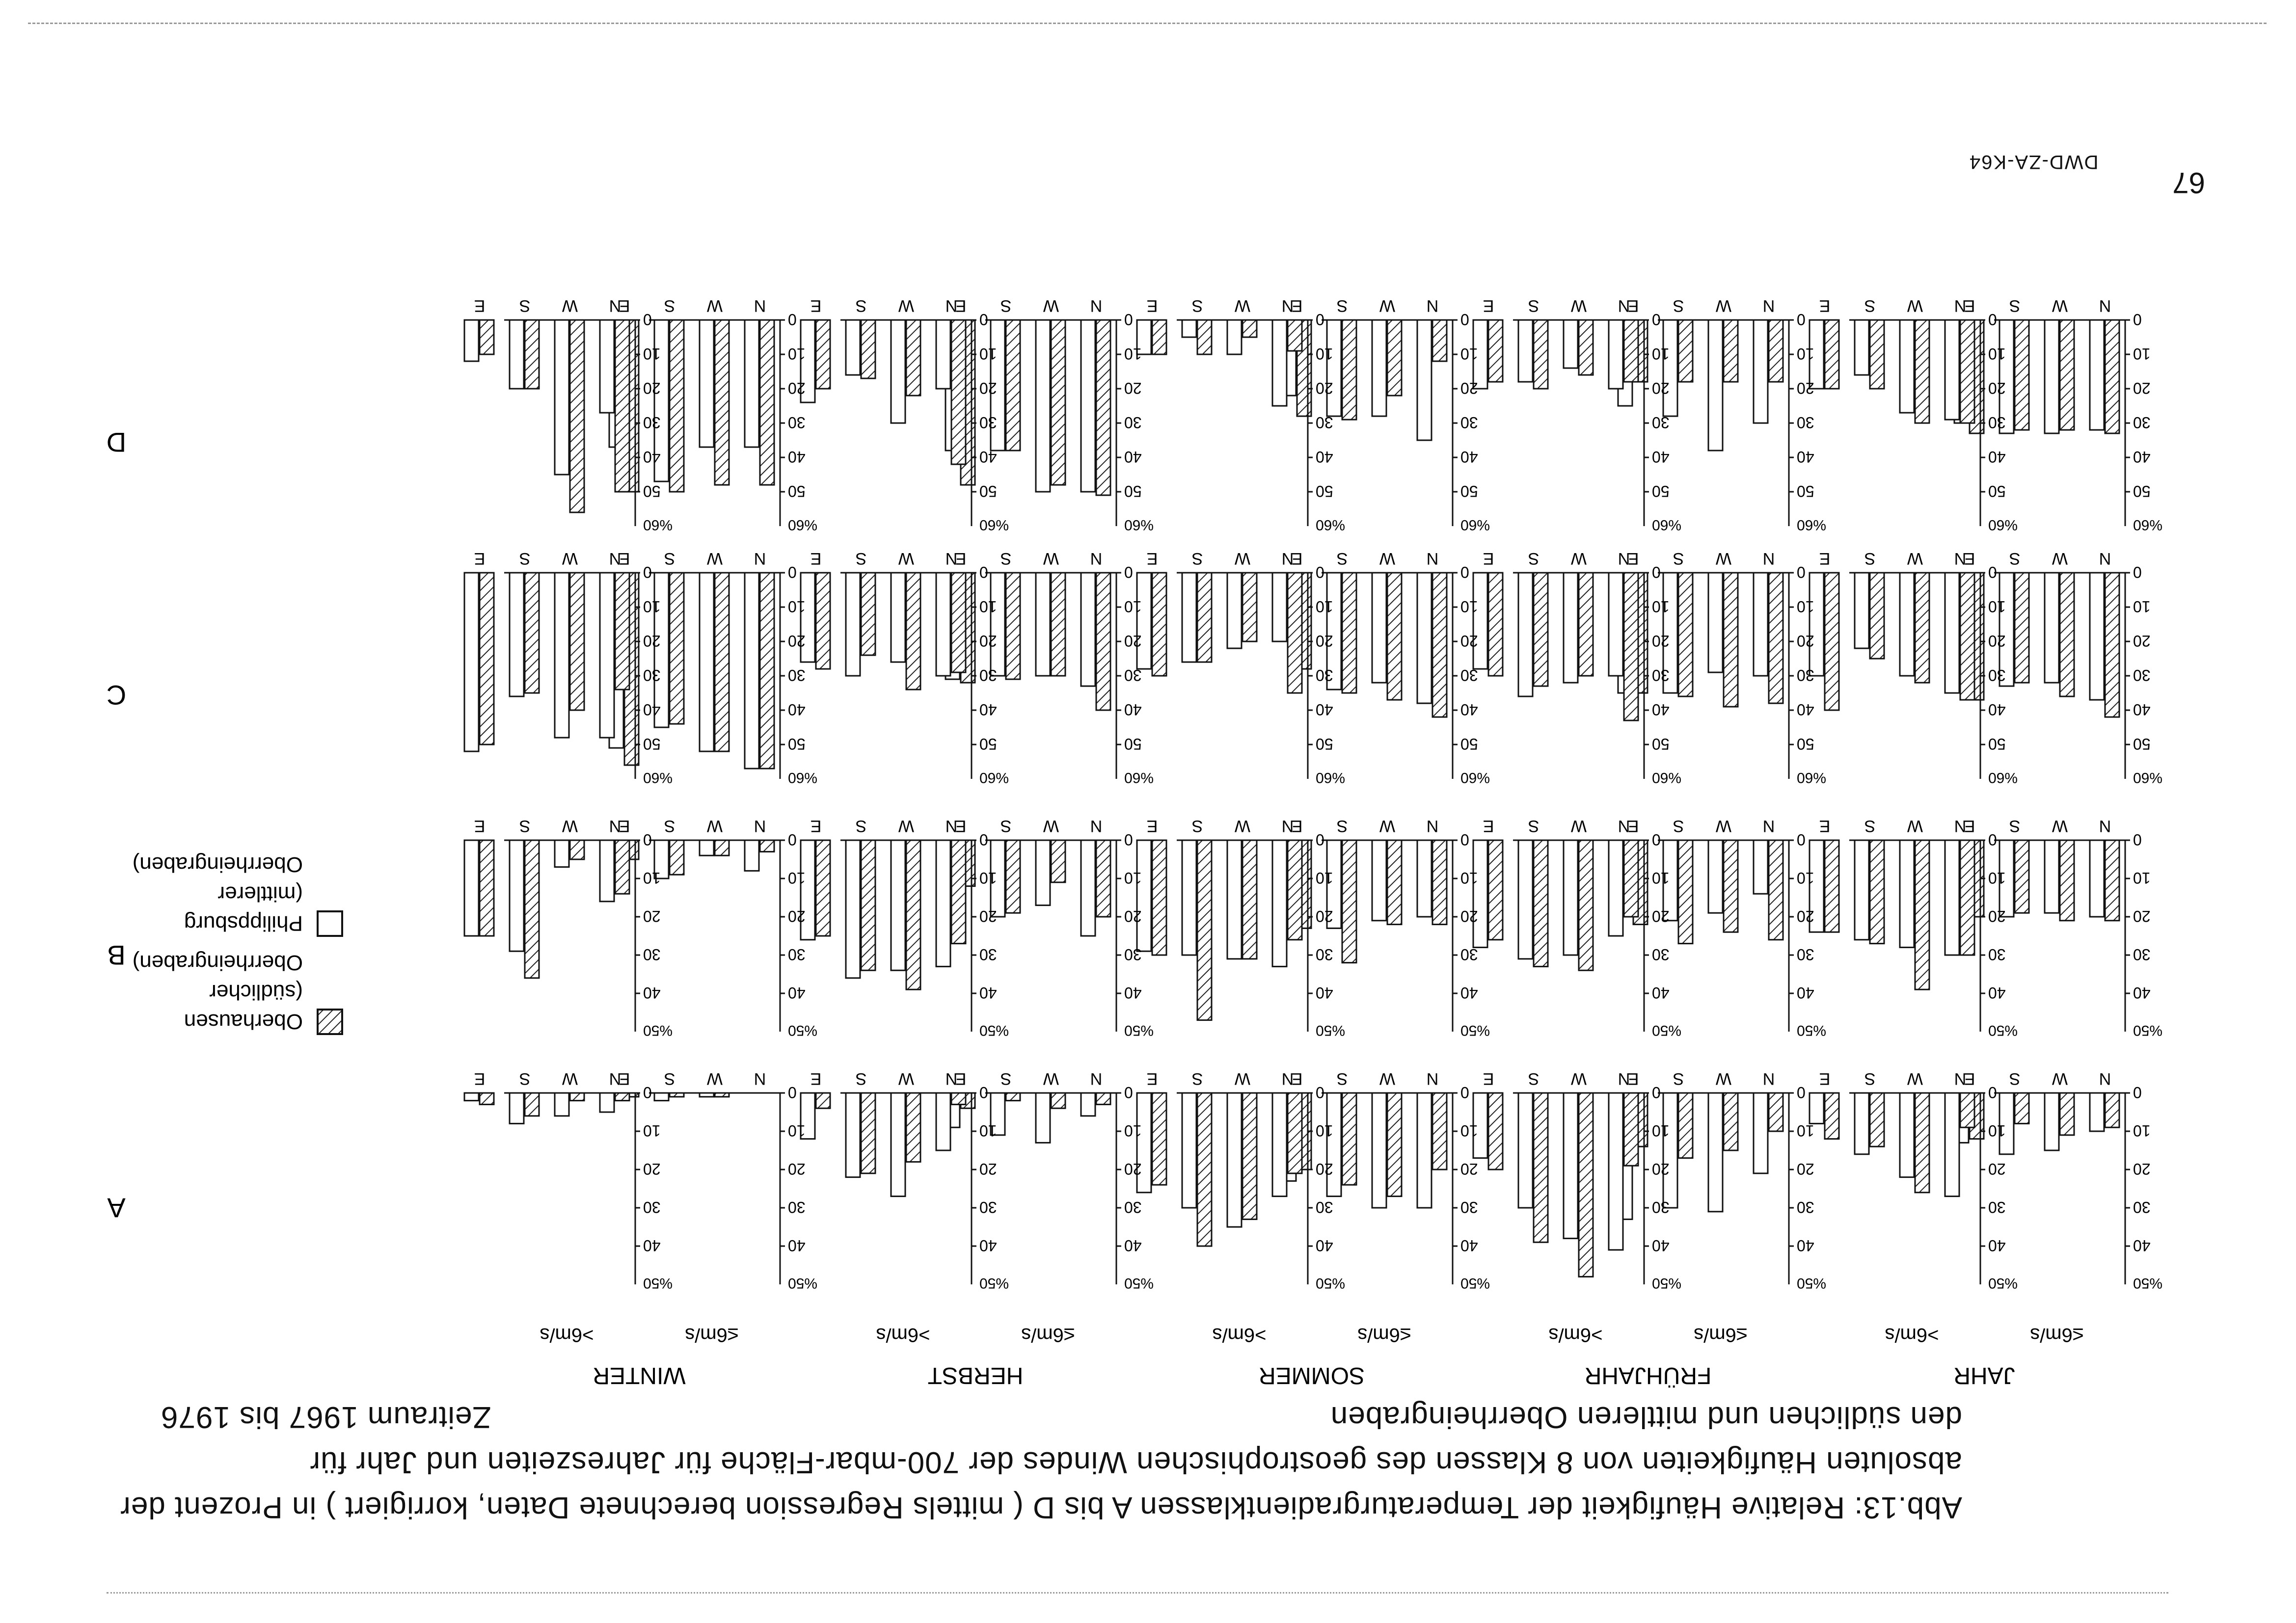 This screenshot has width=2296, height=1623. Describe the element at coordinates (1576, 927) in the screenshot. I see `panel-B-1-1: 0 10 20 30 40 %50 N W S E` at that location.